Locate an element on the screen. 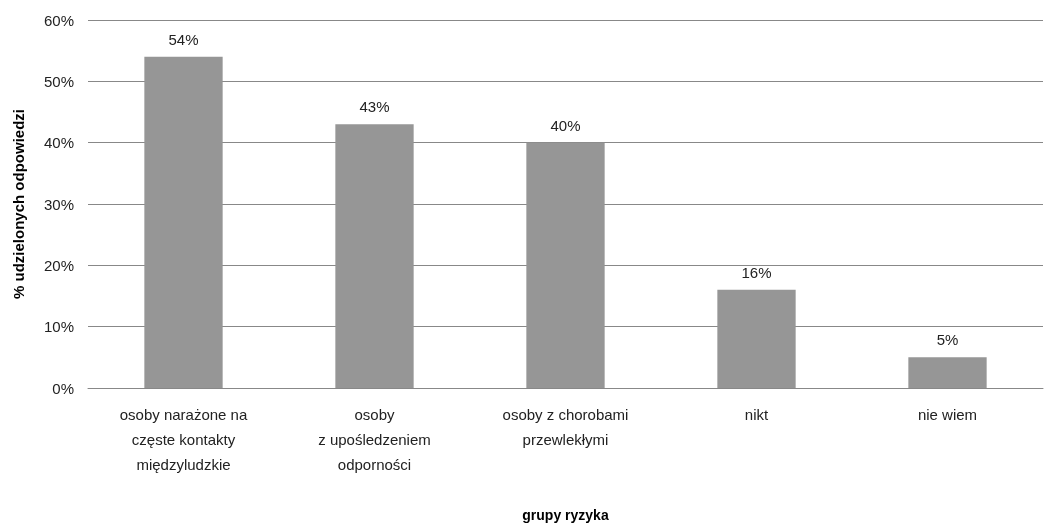 Image resolution: width=1063 pixels, height=527 pixels. y-tick-label: 20% is located at coordinates (58, 265).